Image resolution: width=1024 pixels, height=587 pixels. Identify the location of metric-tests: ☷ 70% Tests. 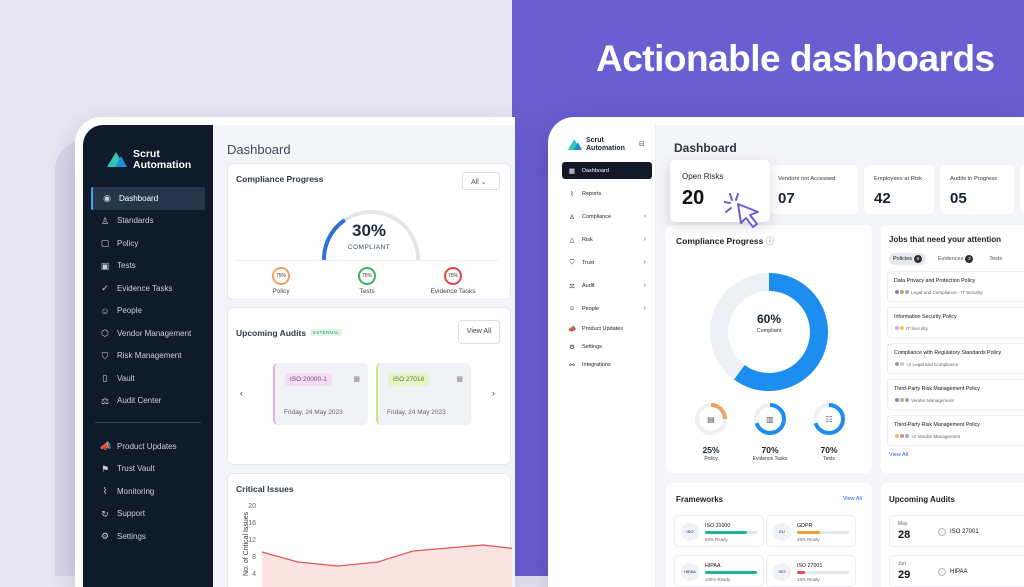
(829, 431).